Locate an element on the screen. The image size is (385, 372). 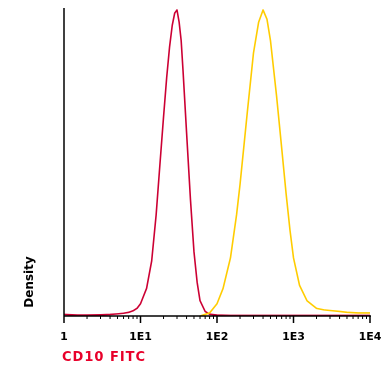
x-axis-ticks is located at coordinates (217, 319).